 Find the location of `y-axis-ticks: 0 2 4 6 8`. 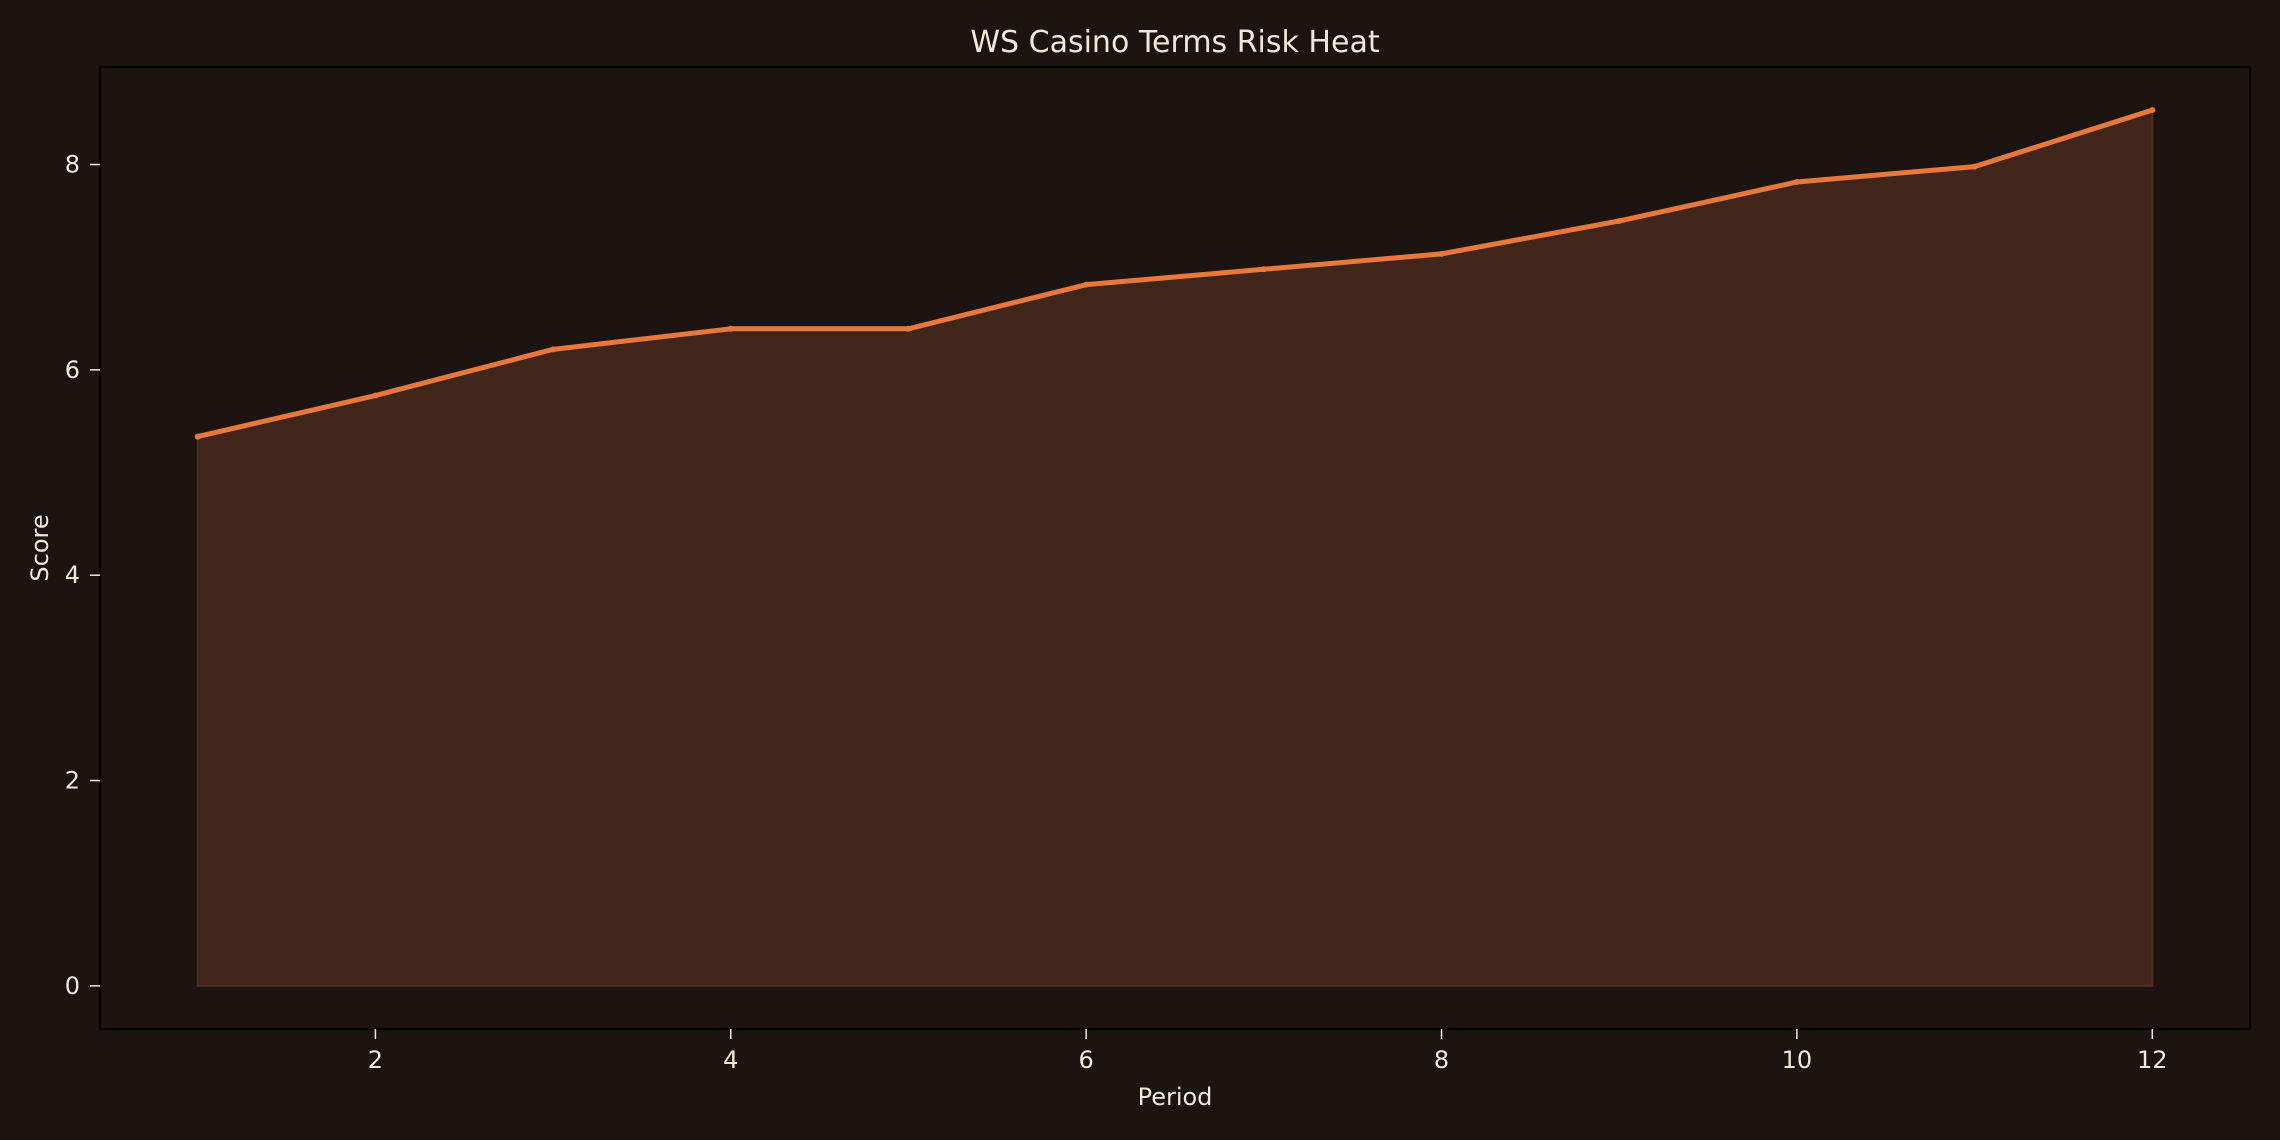

y-axis-ticks: 0 2 4 6 8 is located at coordinates (82, 575).